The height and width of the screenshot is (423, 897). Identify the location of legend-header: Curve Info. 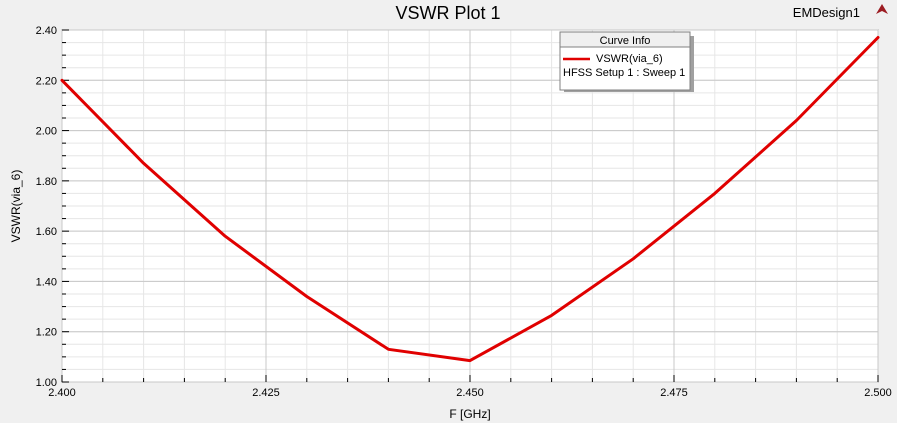
(625, 41).